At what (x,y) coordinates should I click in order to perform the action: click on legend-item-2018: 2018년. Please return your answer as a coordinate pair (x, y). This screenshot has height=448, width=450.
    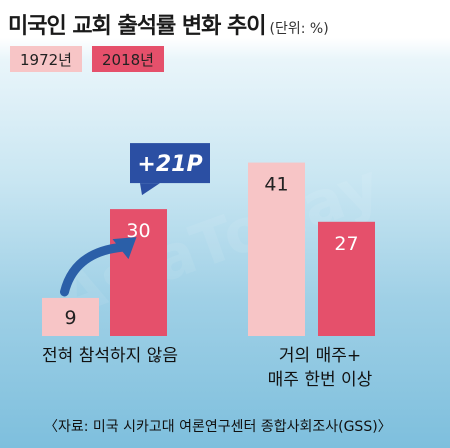
    Looking at the image, I should click on (127, 59).